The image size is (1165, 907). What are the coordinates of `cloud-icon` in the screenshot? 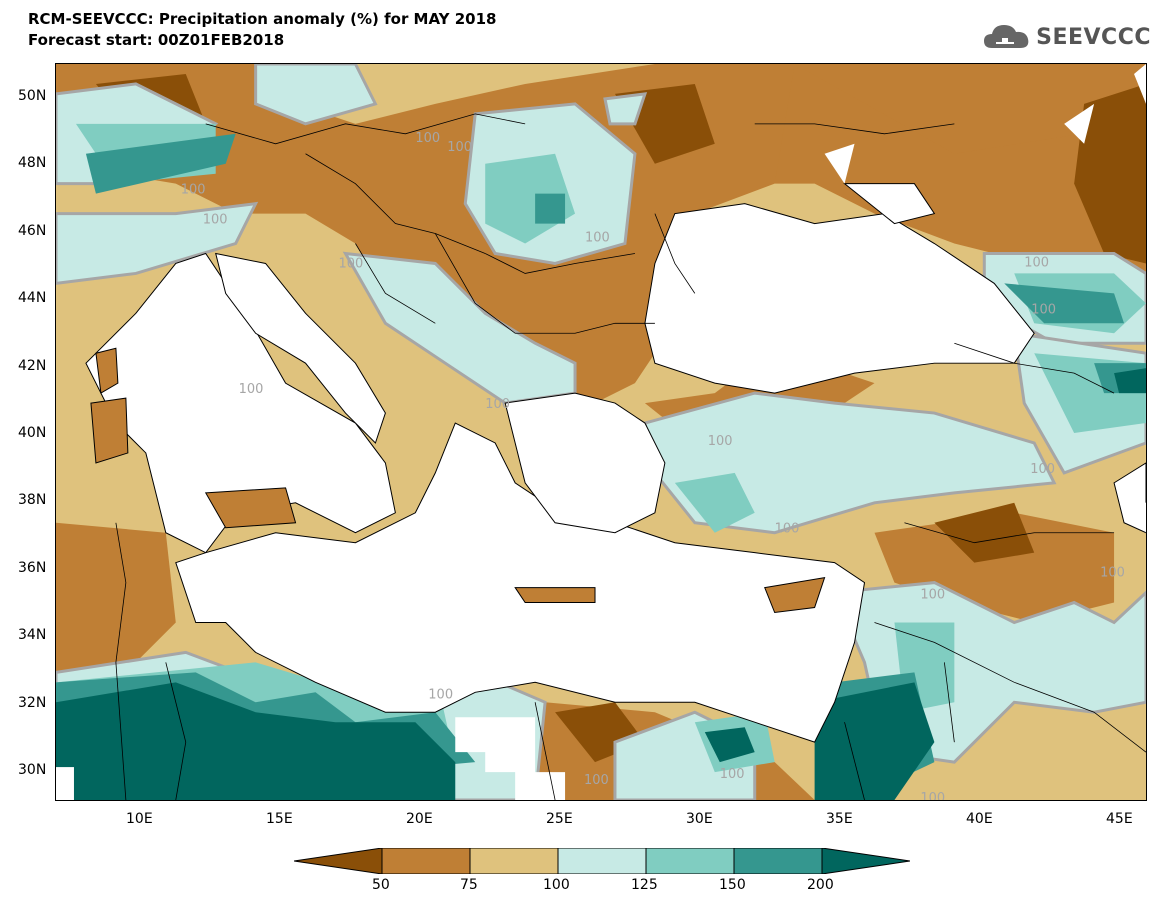 It's located at (1006, 36).